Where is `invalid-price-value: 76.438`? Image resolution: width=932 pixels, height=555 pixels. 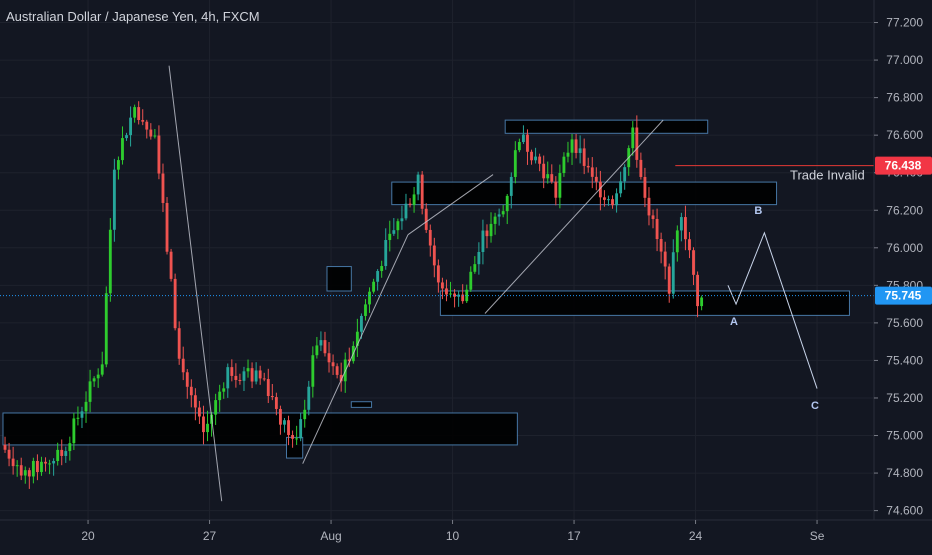 invalid-price-value: 76.438 is located at coordinates (903, 166).